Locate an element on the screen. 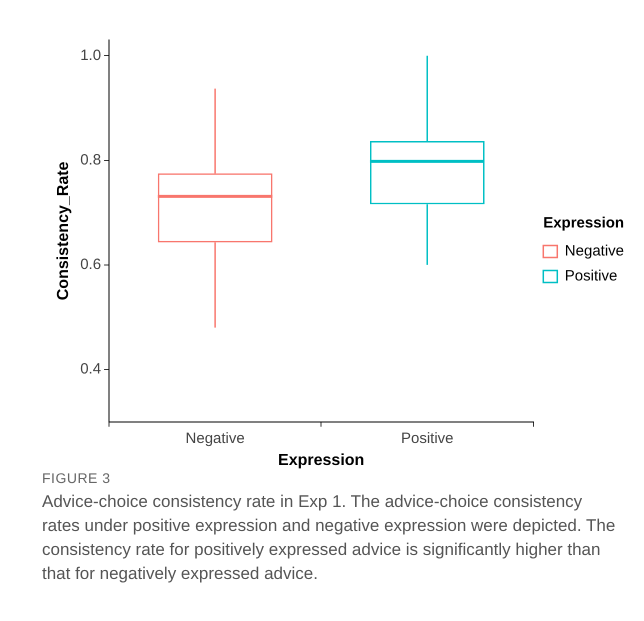 The height and width of the screenshot is (621, 644). y-tick-label: 1.0 is located at coordinates (91, 55).